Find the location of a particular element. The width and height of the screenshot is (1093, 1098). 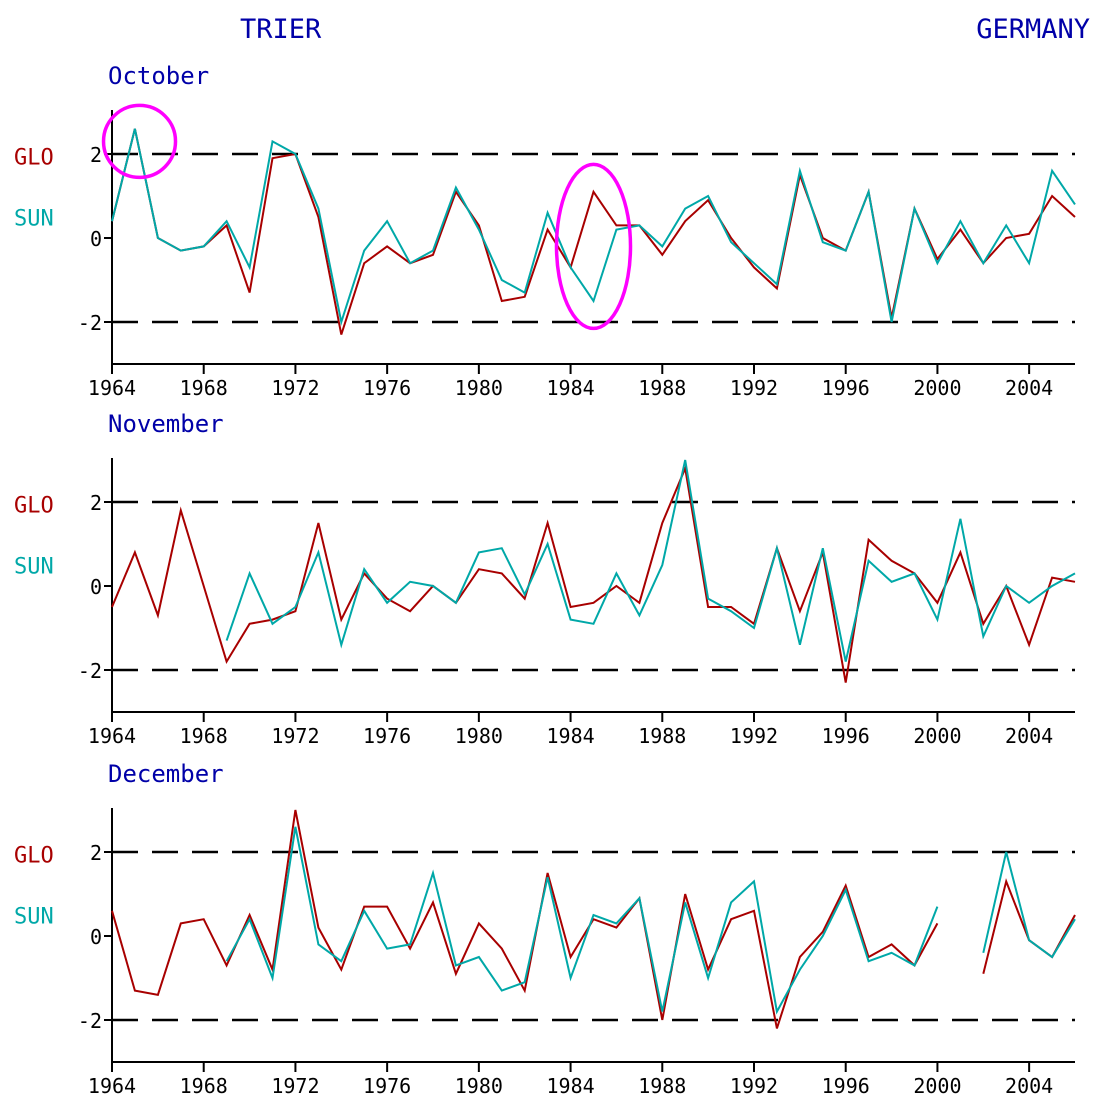

panel-title: December is located at coordinates (166, 774).